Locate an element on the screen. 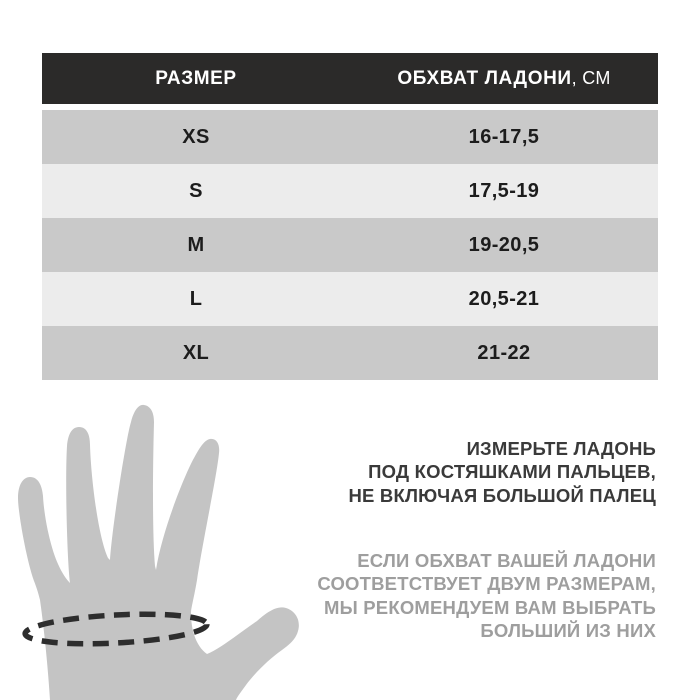 This screenshot has height=700, width=700. size-cell: L is located at coordinates (196, 298).